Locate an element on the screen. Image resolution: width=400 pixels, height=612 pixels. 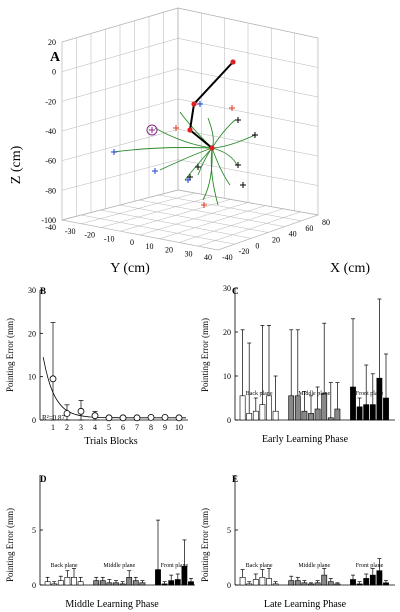
panel-e-ytick-label: 5 is located at coordinates (229, 530).